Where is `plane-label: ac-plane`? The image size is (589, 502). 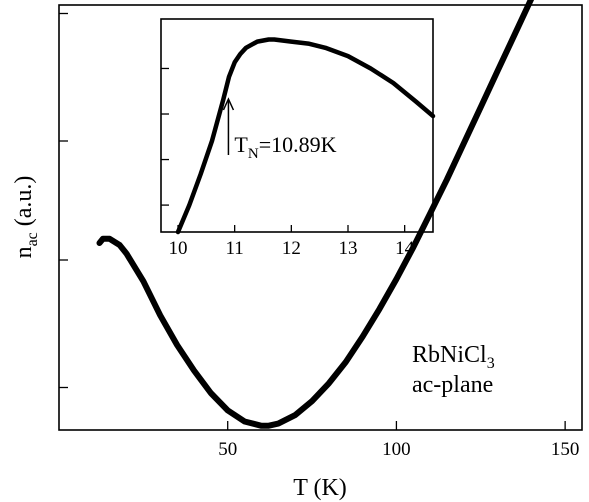 plane-label: ac-plane is located at coordinates (452, 385).